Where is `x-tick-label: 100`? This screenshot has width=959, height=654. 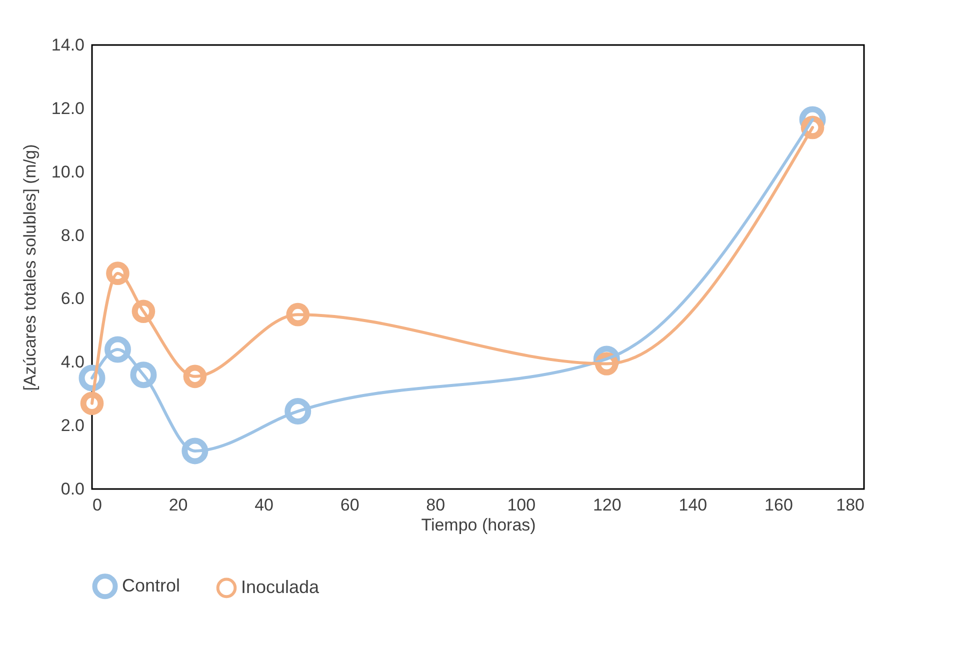
x-tick-label: 100 is located at coordinates (521, 505).